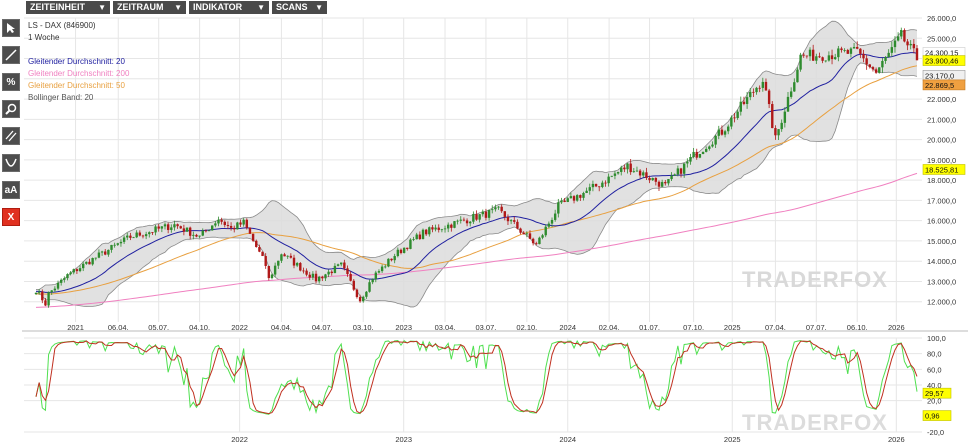 Image resolution: width=968 pixels, height=448 pixels. I want to click on percent-tool-button: %, so click(11, 82).